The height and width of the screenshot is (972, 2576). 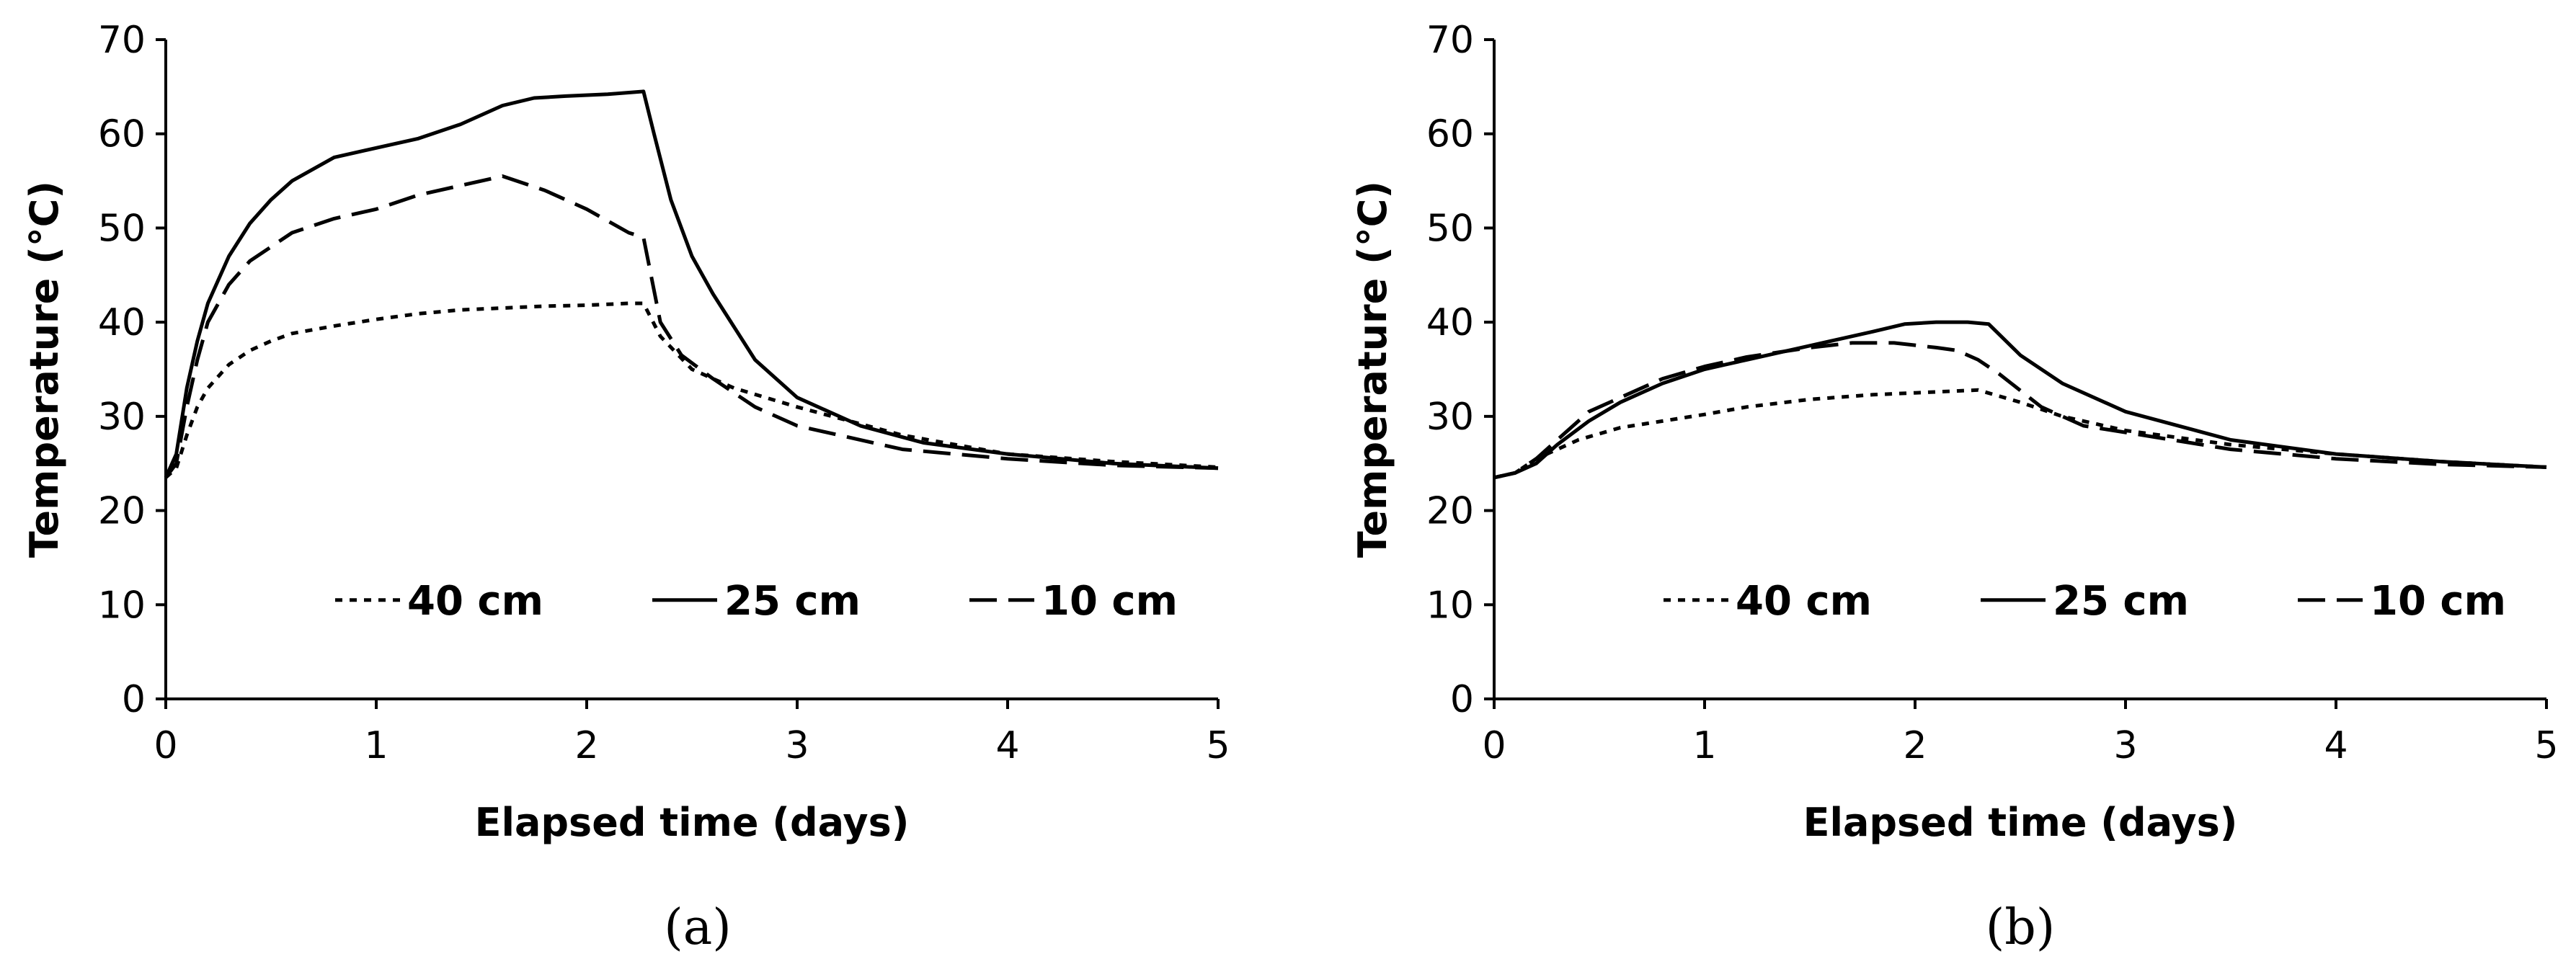 I want to click on chart-b-ytick-label: 20, so click(x=1450, y=512).